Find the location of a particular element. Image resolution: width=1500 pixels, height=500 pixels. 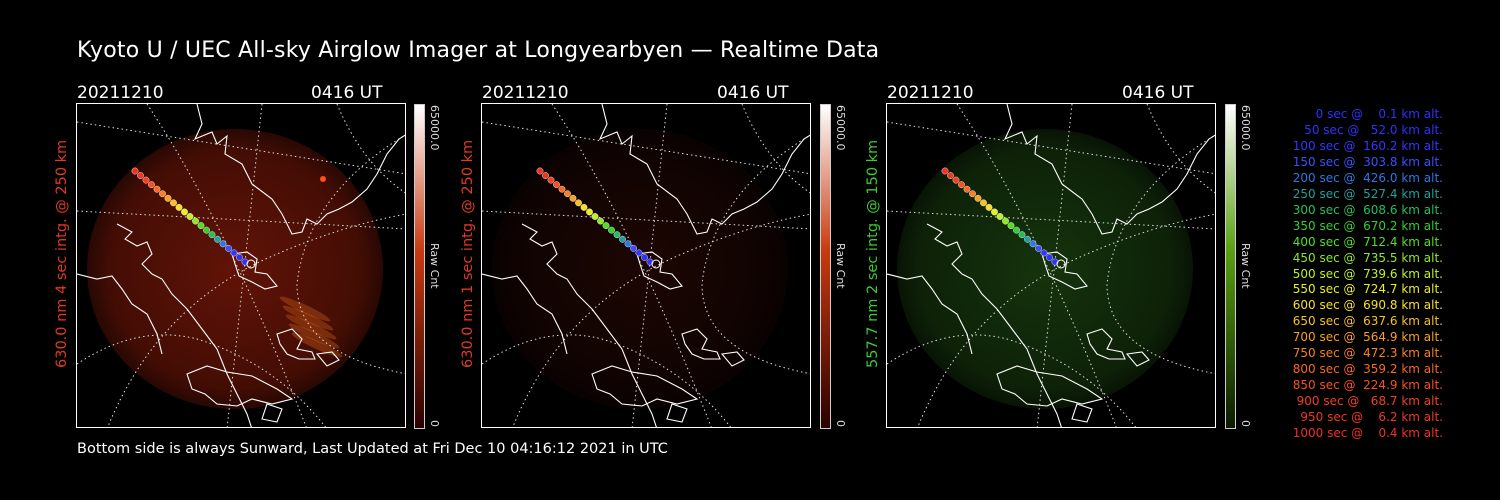

legend-row: 500 sec @ 739.6 km alt. is located at coordinates (1365, 273).